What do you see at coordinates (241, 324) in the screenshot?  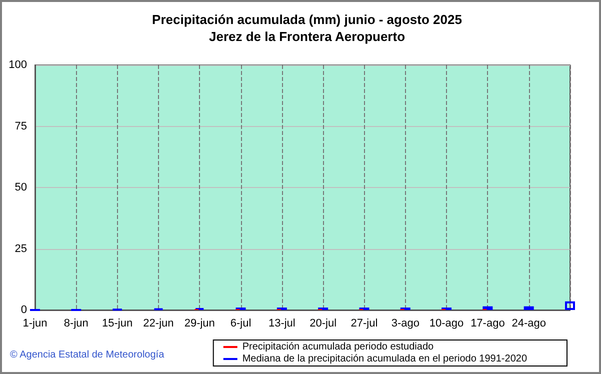 I see `x-tick-label: 6-jul` at bounding box center [241, 324].